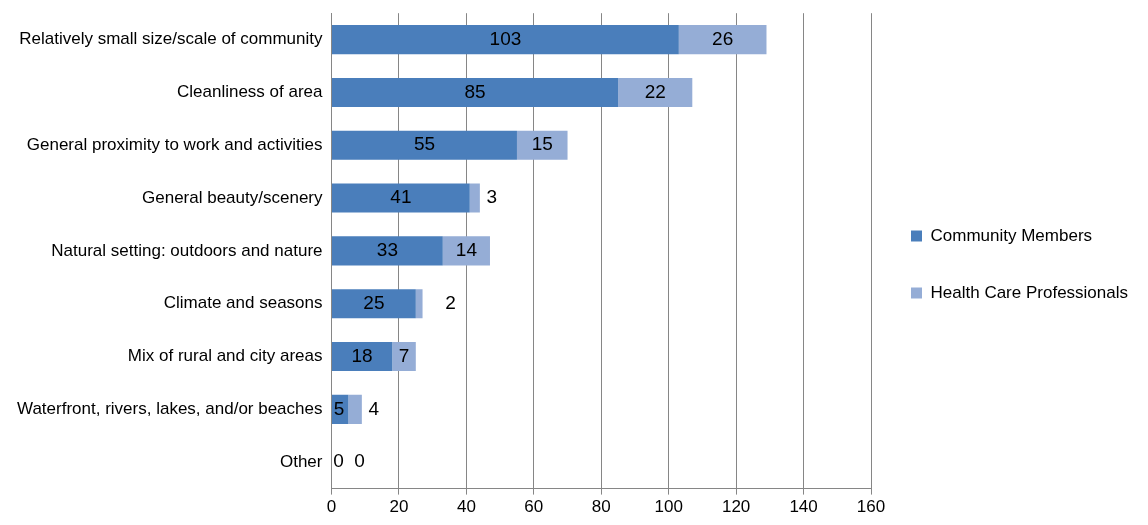  I want to click on data-label: 41, so click(401, 197).